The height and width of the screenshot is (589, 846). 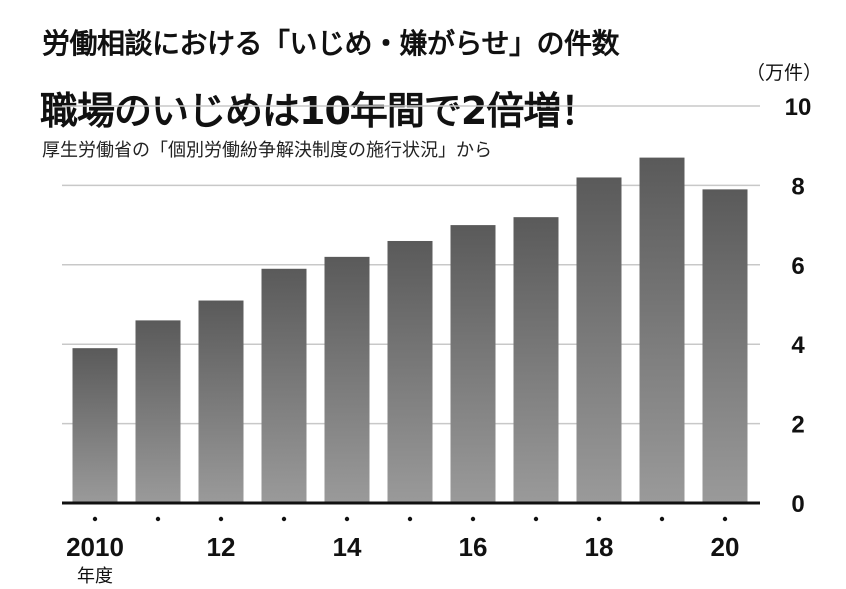 What do you see at coordinates (797, 425) in the screenshot?
I see `y-tick-label: 2` at bounding box center [797, 425].